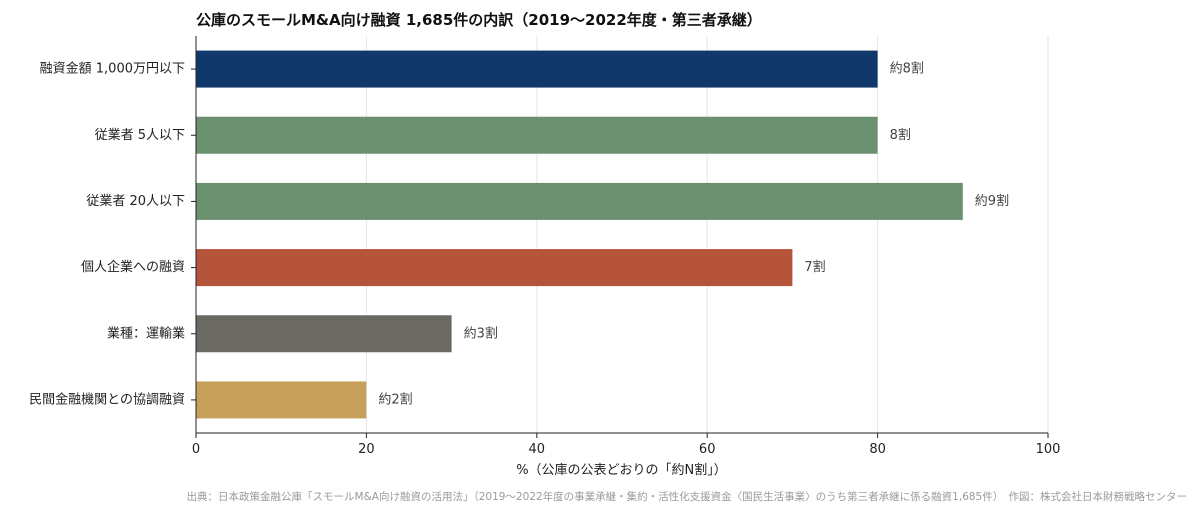 The width and height of the screenshot is (1197, 517). What do you see at coordinates (900, 135) in the screenshot?
I see `data-label-2: 8割` at bounding box center [900, 135].